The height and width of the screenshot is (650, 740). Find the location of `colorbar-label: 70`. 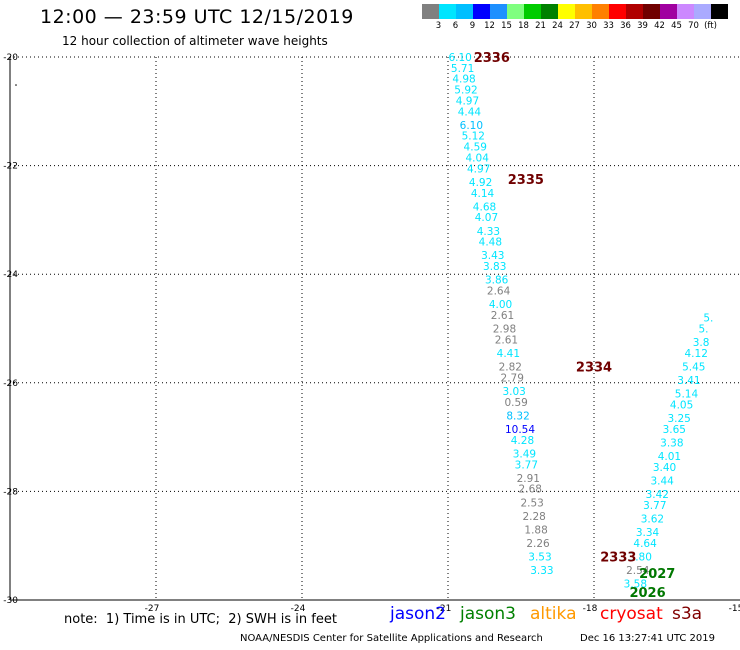

colorbar-label: 70 is located at coordinates (693, 26).